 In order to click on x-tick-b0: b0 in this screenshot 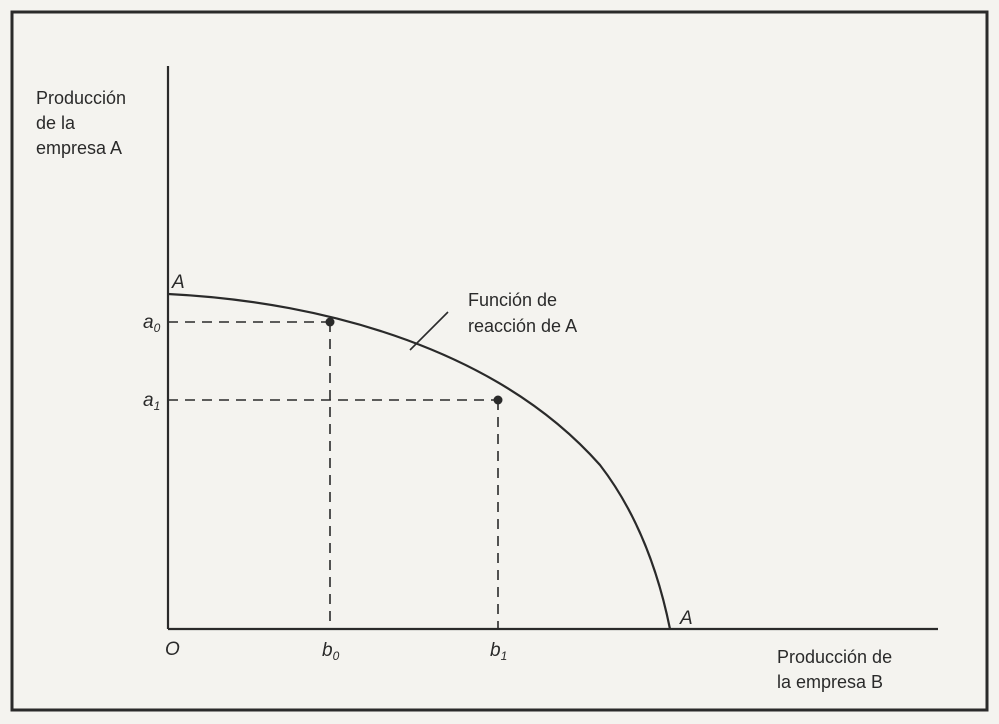, I will do `click(331, 651)`.